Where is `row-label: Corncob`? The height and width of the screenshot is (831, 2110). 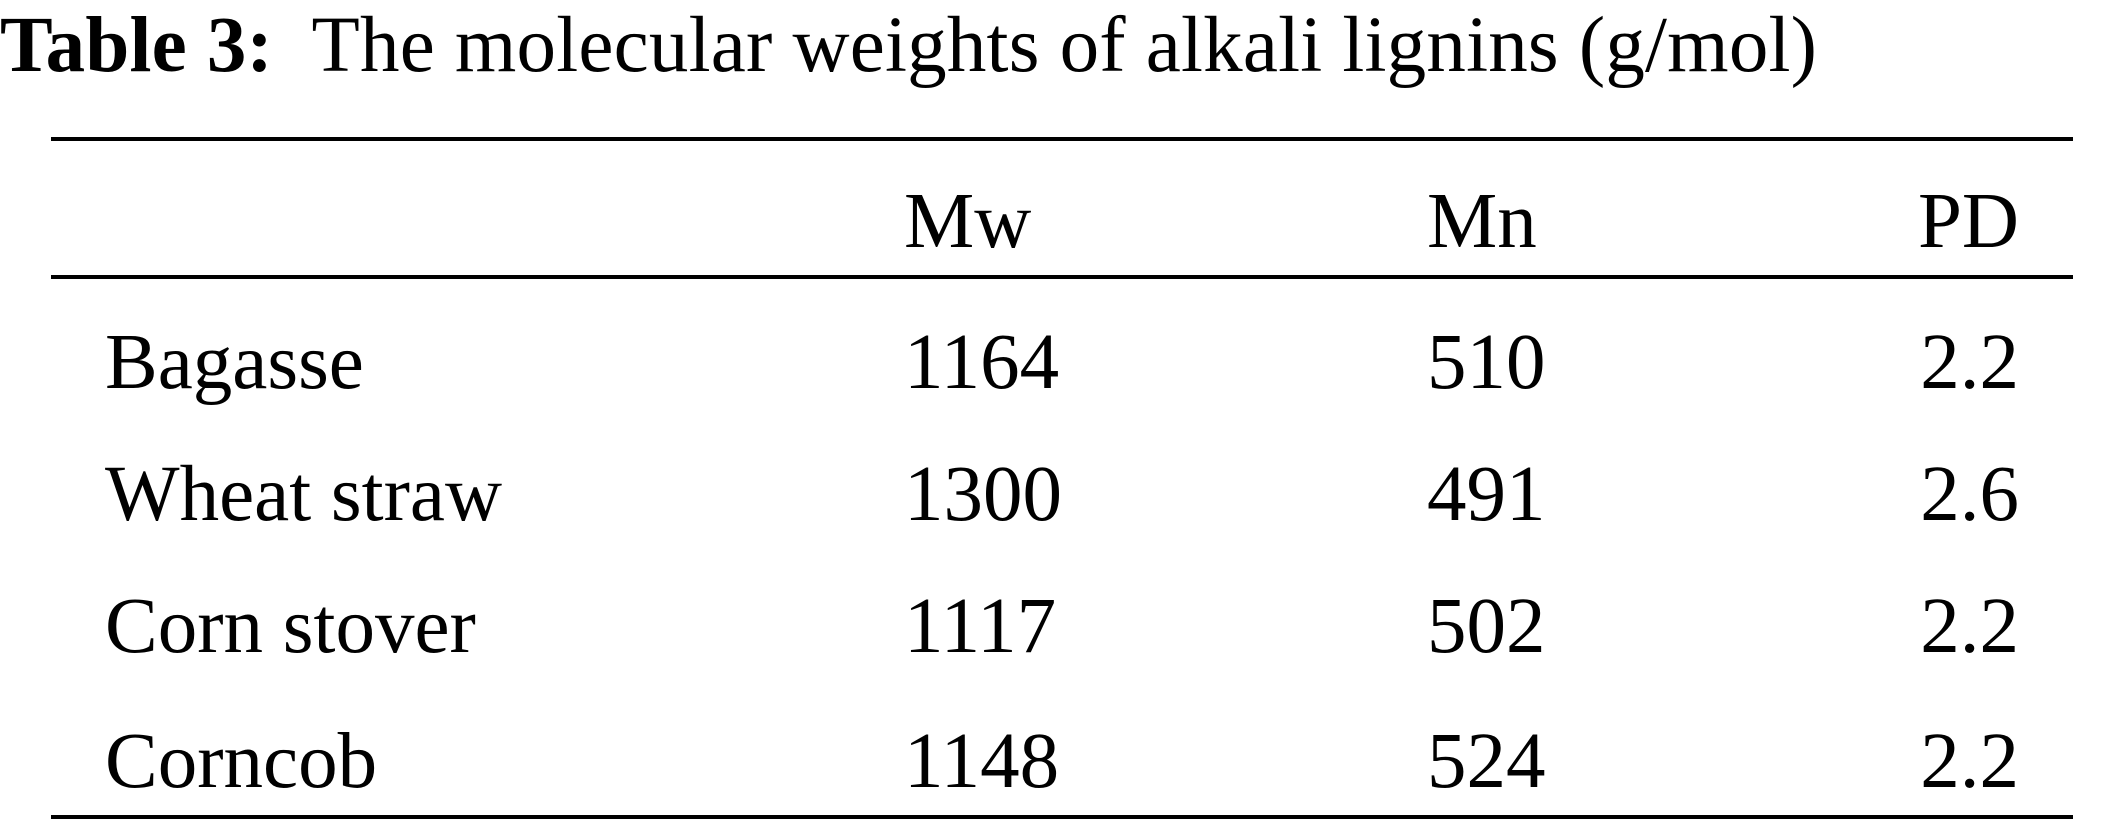
row-label: Corncob is located at coordinates (241, 761).